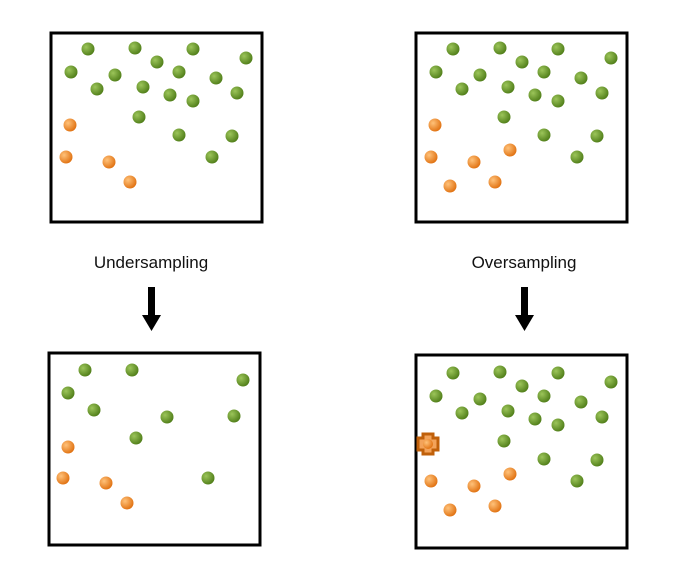  I want to click on panel-bottom-left, so click(154, 449).